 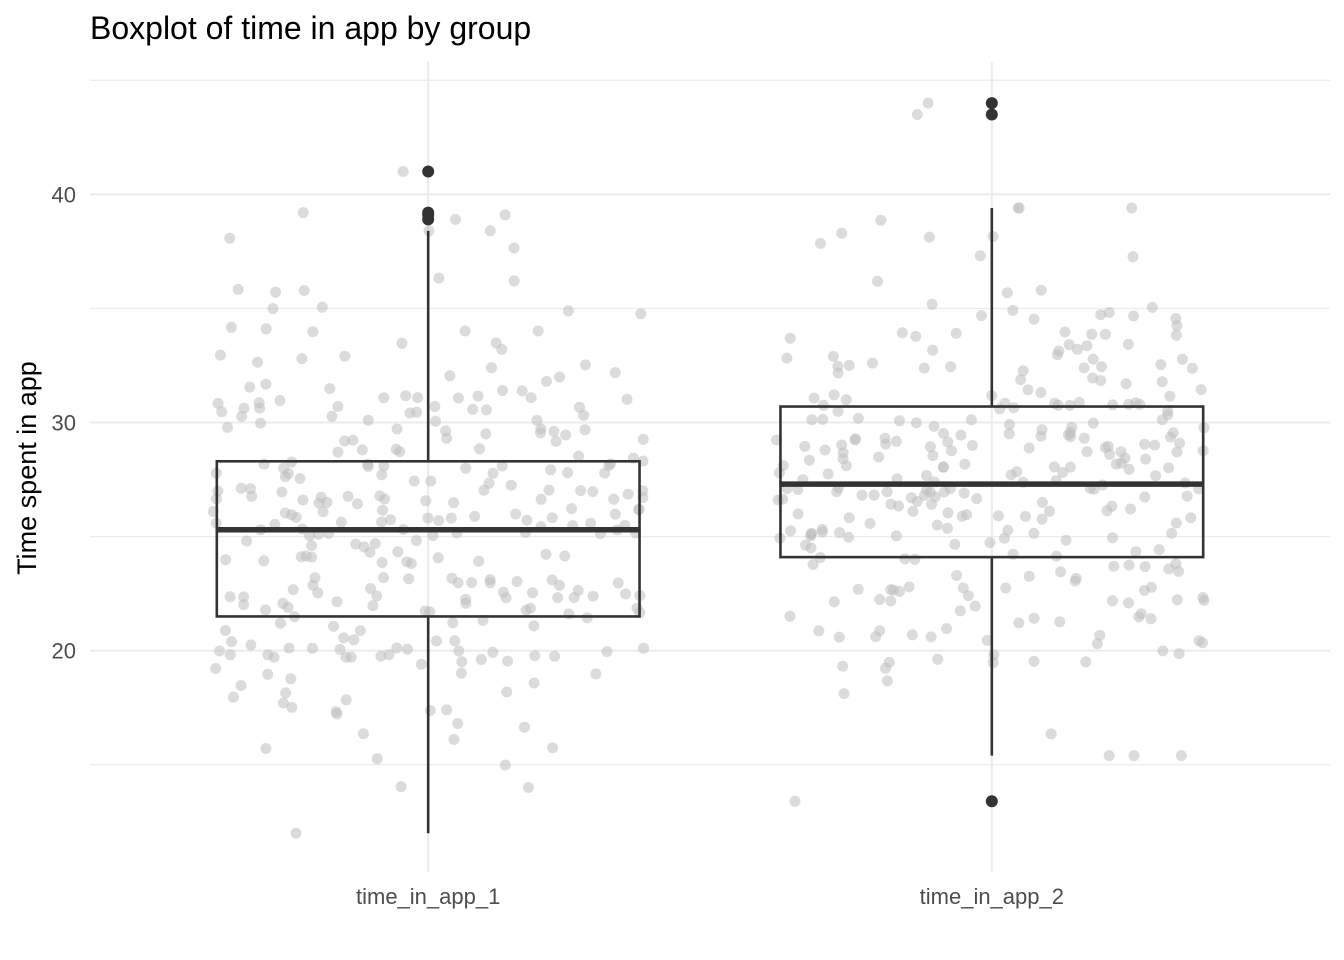 What do you see at coordinates (992, 896) in the screenshot?
I see `x-tick-label: time_in_app_2` at bounding box center [992, 896].